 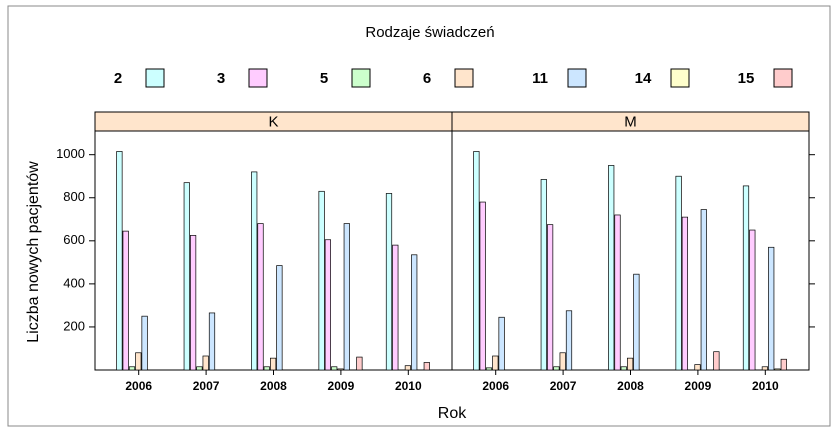 I want to click on y-tick-label: 800, so click(x=74, y=196).